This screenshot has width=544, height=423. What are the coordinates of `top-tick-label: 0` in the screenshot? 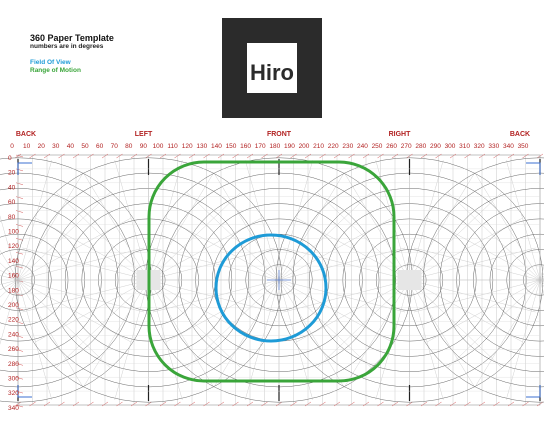 It's located at (12, 146).